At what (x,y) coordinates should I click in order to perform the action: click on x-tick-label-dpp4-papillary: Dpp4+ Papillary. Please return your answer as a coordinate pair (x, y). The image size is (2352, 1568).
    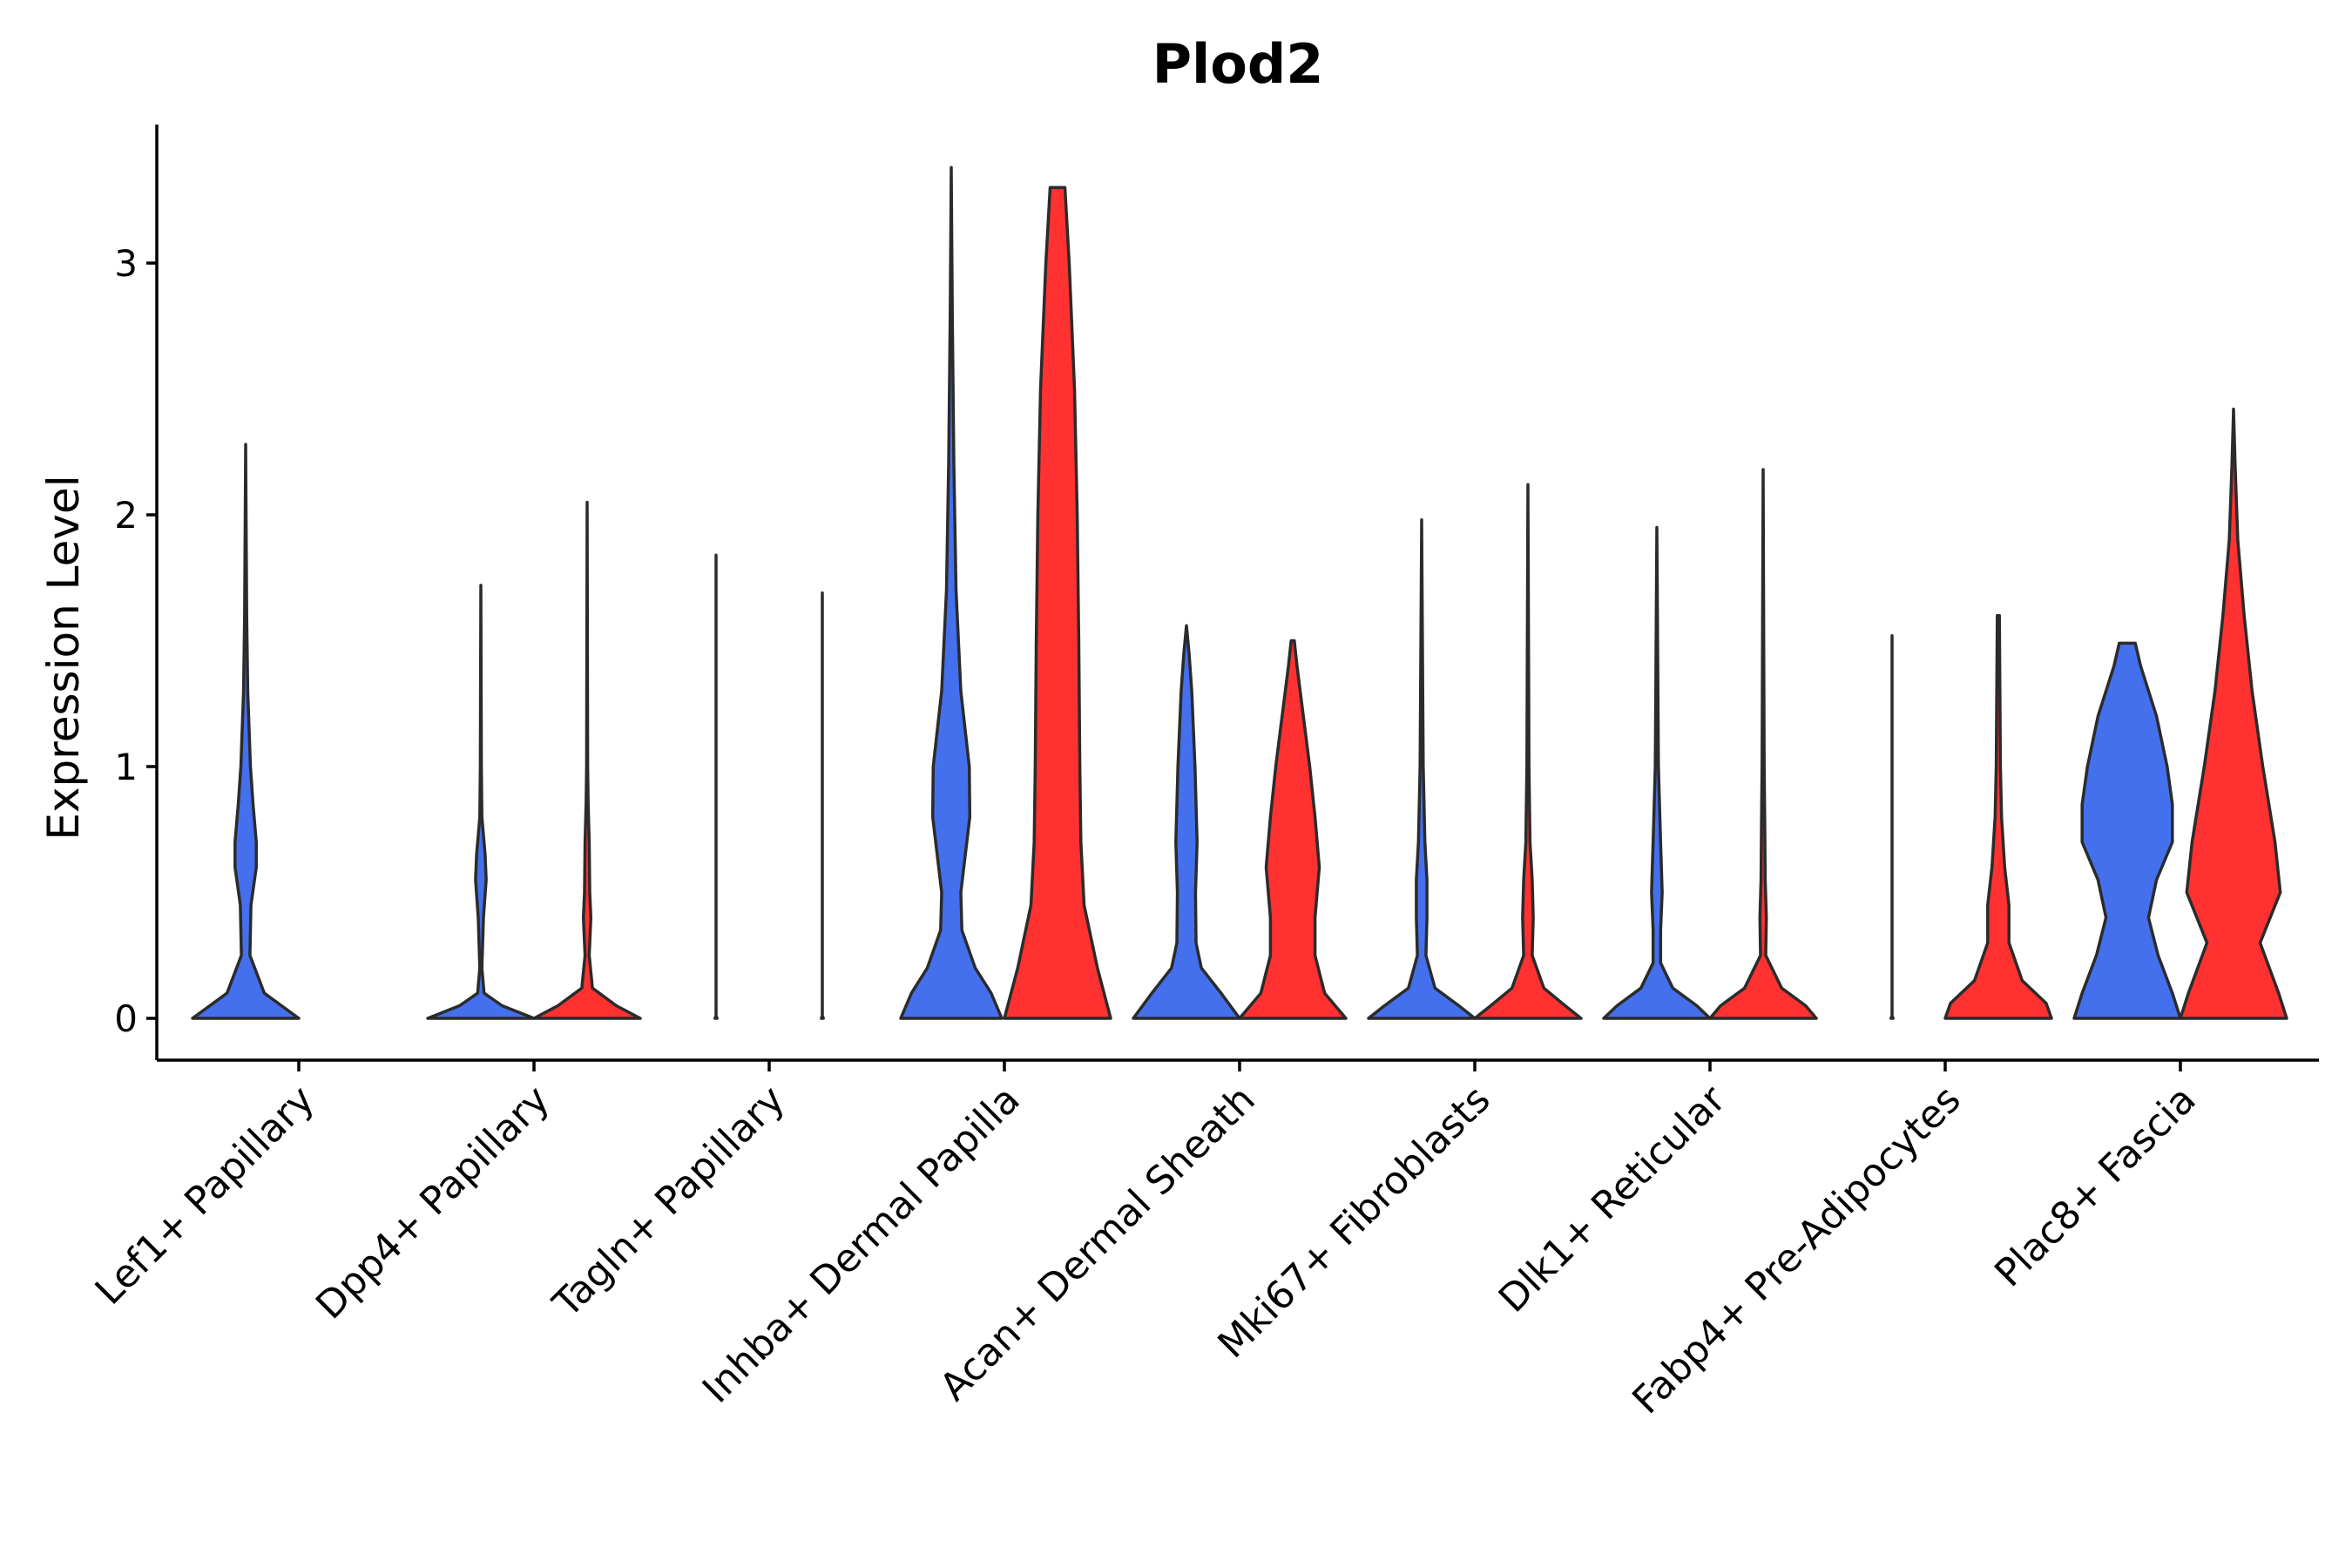
    Looking at the image, I should click on (433, 1203).